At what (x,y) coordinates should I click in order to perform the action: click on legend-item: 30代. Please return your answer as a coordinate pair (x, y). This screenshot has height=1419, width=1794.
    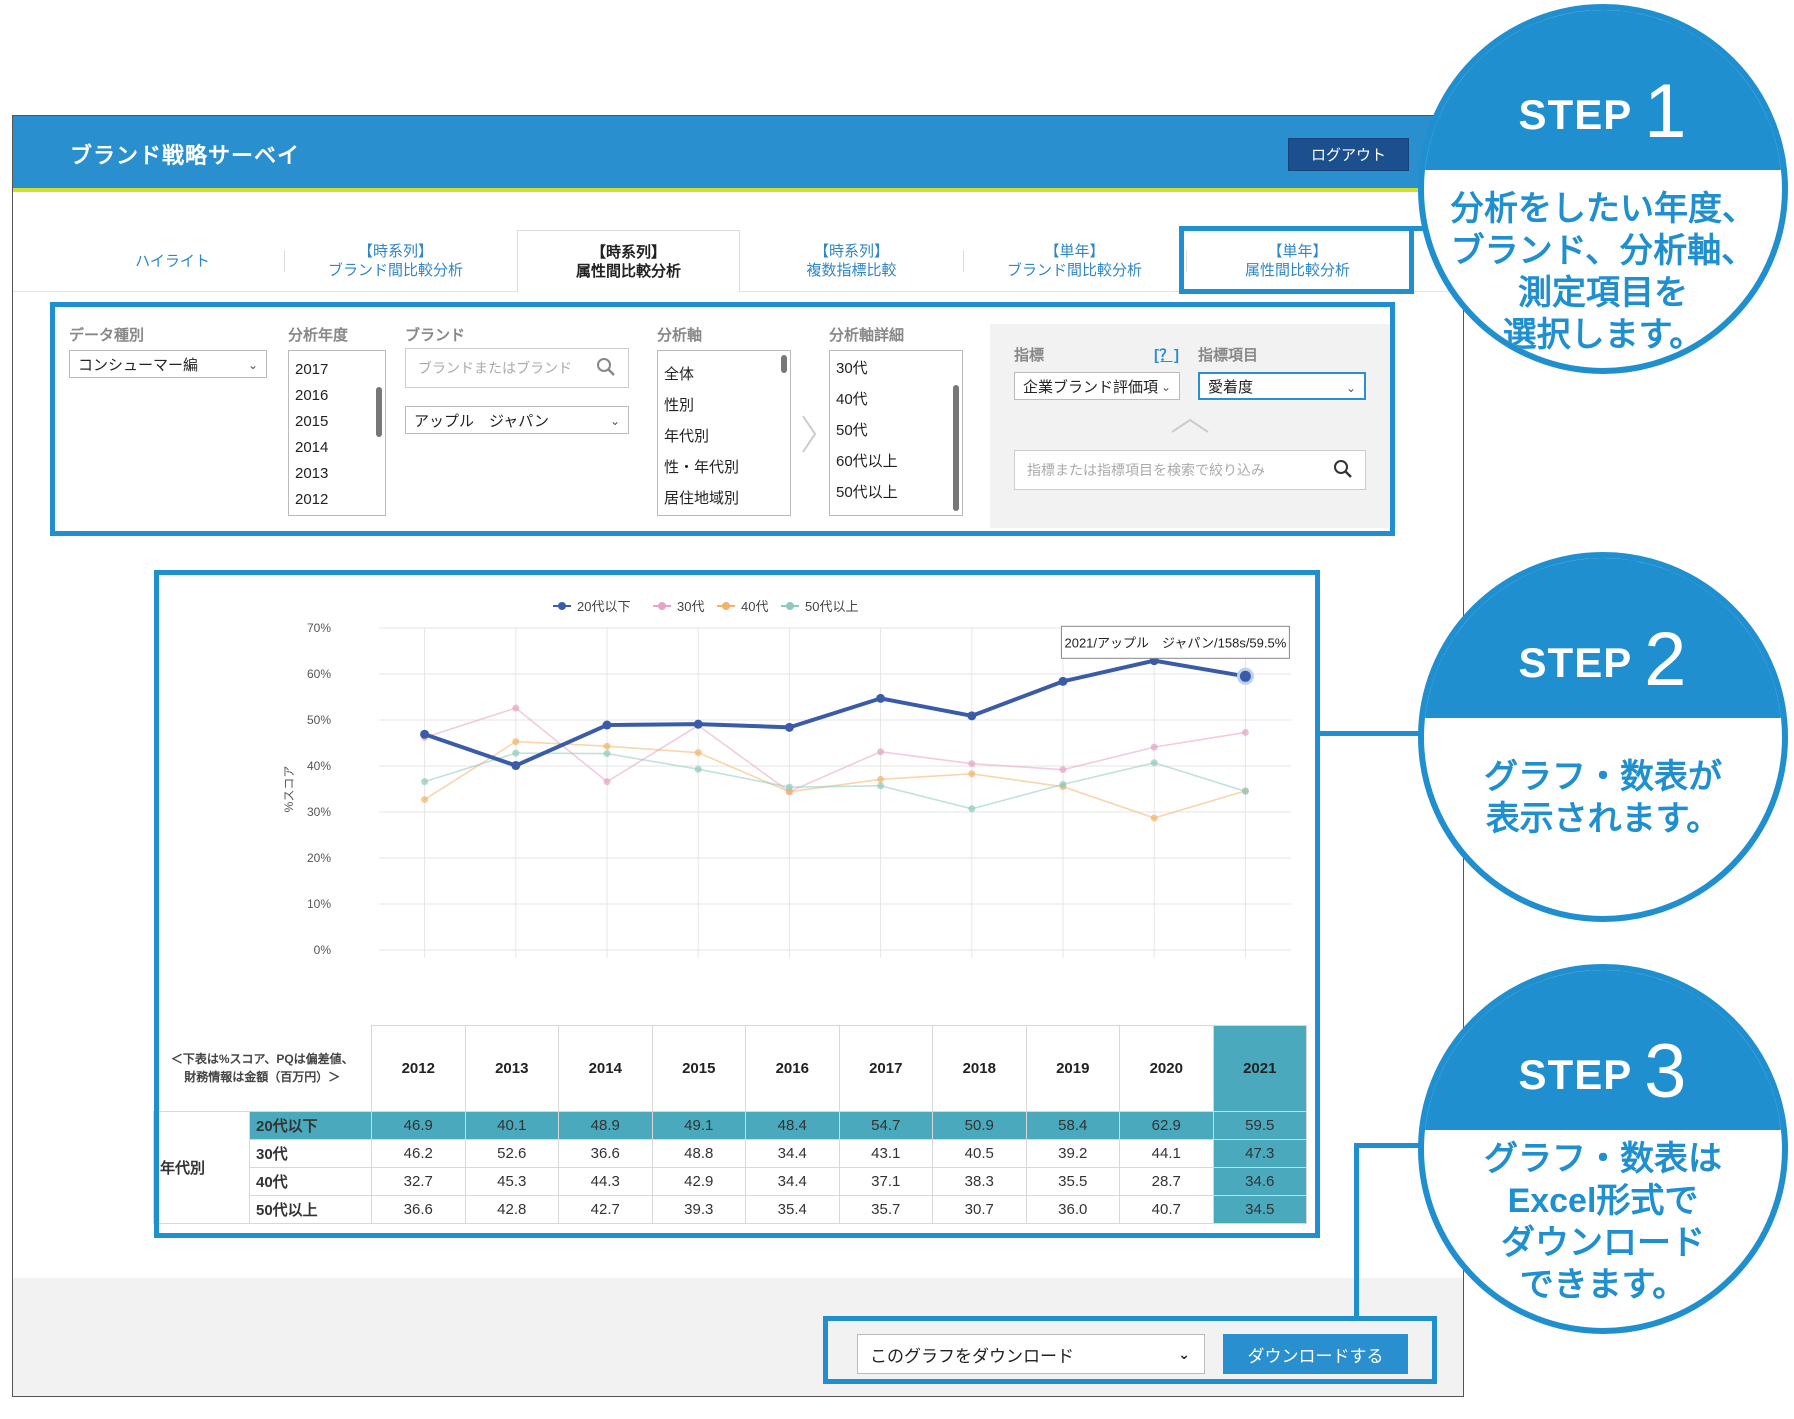
    Looking at the image, I should click on (678, 605).